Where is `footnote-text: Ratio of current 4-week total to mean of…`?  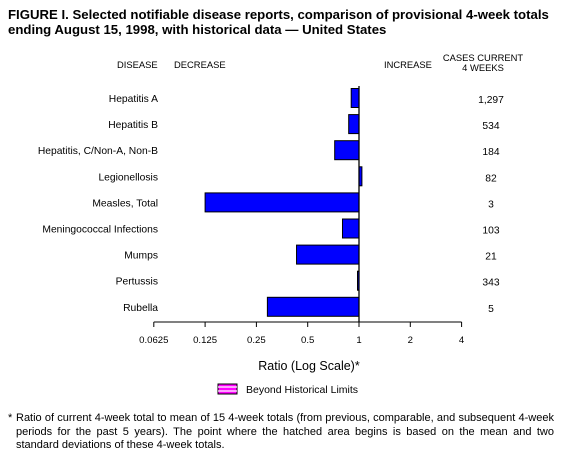
footnote-text: Ratio of current 4-week total to mean of… is located at coordinates (285, 431).